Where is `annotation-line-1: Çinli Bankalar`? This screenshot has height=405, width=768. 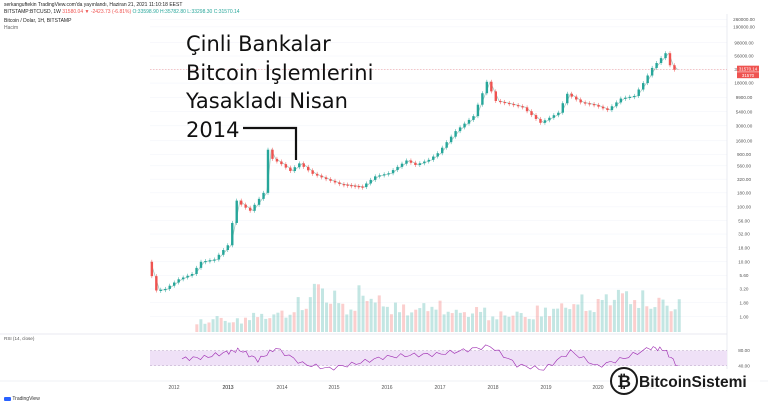 annotation-line-1: Çinli Bankalar is located at coordinates (258, 44).